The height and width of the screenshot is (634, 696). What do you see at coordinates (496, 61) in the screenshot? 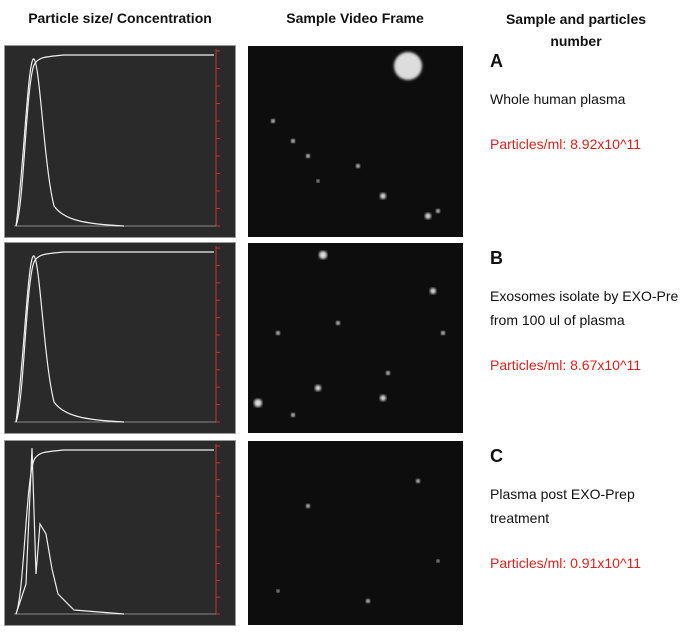
I see `panel-letter: A` at bounding box center [496, 61].